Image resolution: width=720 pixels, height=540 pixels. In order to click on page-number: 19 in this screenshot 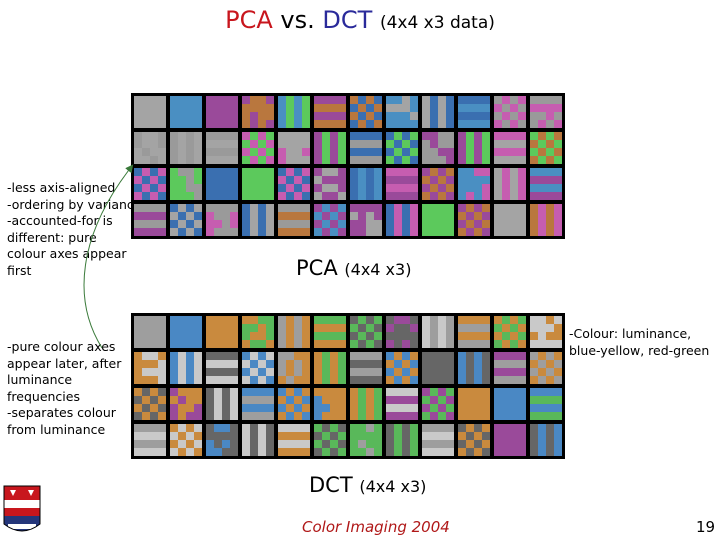, I will do `click(706, 527)`.